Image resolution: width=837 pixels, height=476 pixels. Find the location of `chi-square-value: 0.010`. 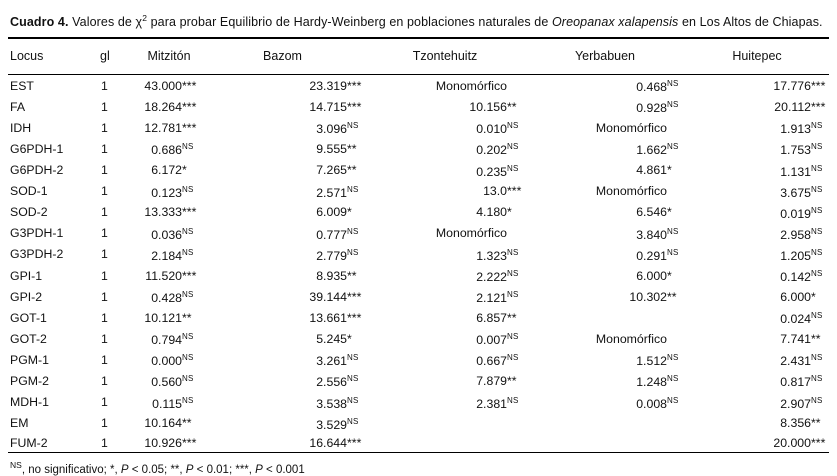

chi-square-value: 0.010 is located at coordinates (491, 129).